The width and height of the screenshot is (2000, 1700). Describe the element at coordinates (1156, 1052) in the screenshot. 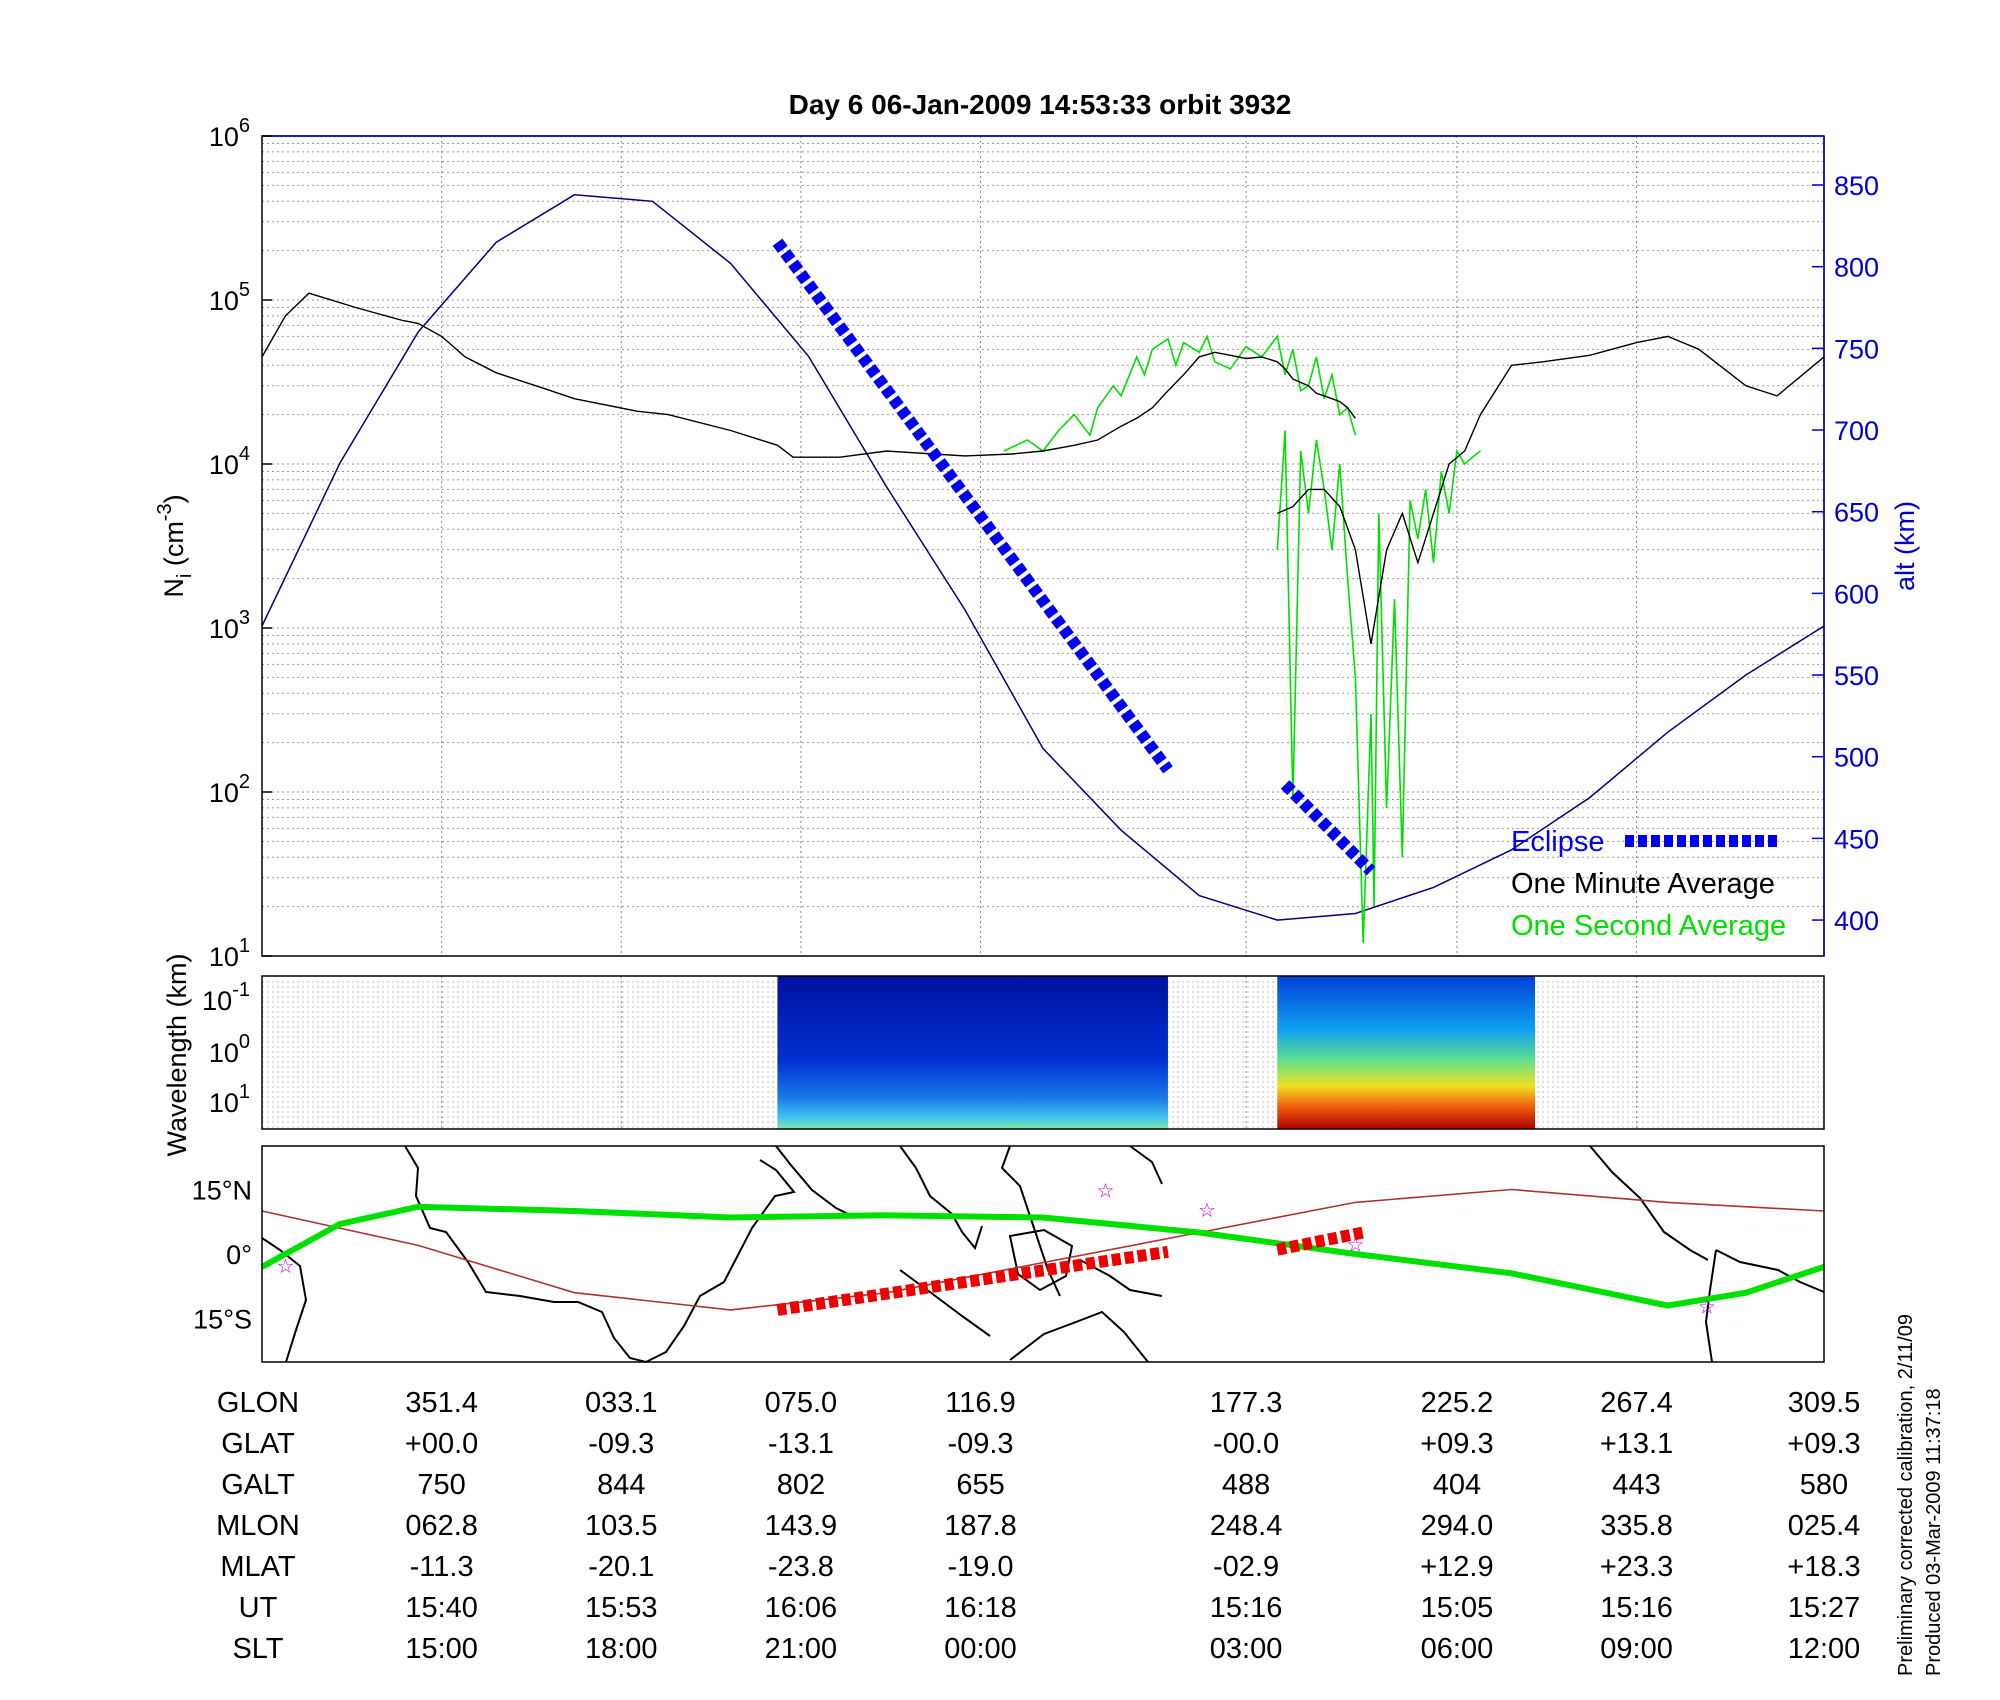

I see `spectrogram-blocks` at that location.